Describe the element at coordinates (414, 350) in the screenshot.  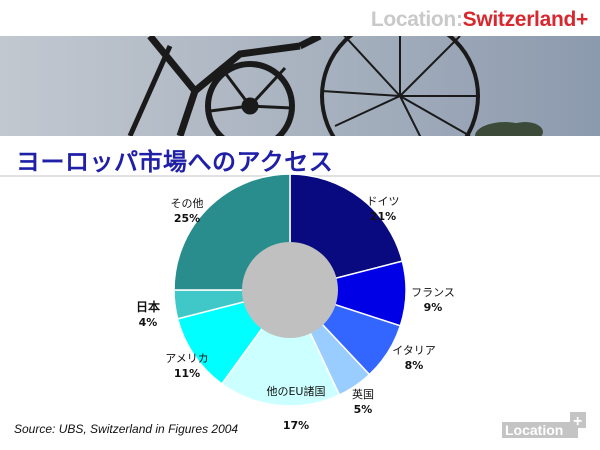
I see `slice-label-3: イタリア` at that location.